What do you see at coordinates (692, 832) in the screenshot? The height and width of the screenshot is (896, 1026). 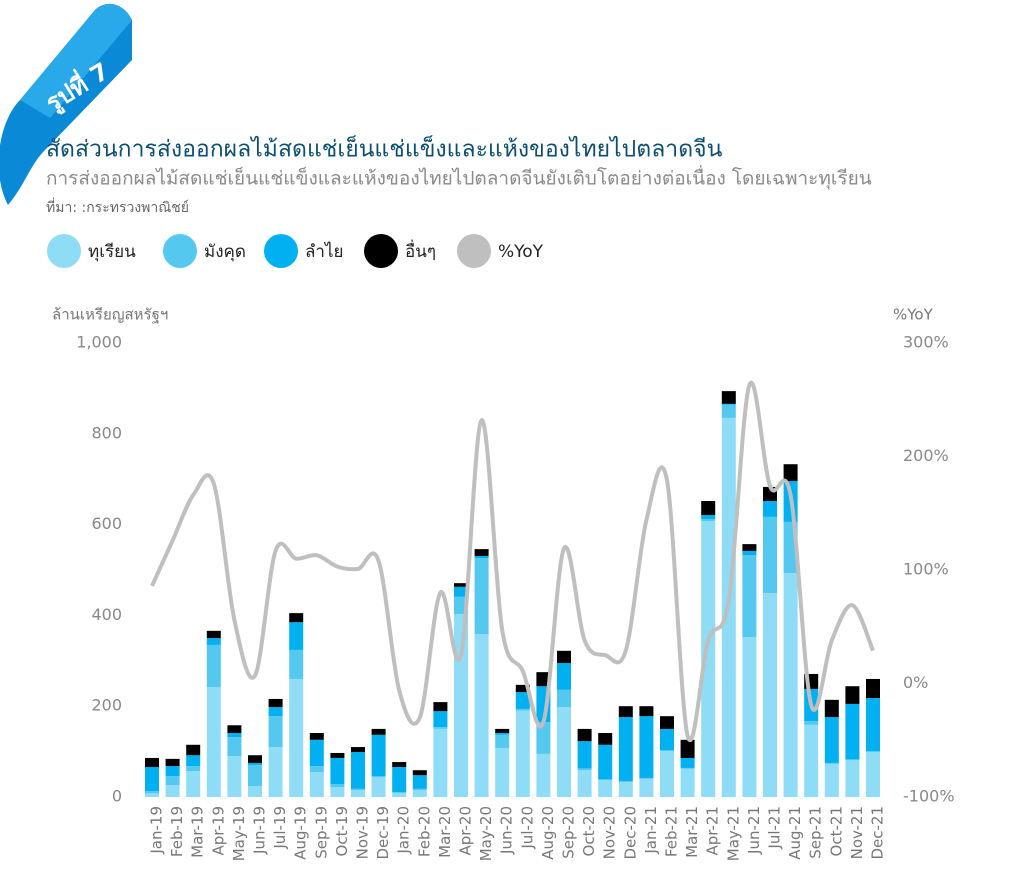 I see `x-tick-label: Mar-21` at bounding box center [692, 832].